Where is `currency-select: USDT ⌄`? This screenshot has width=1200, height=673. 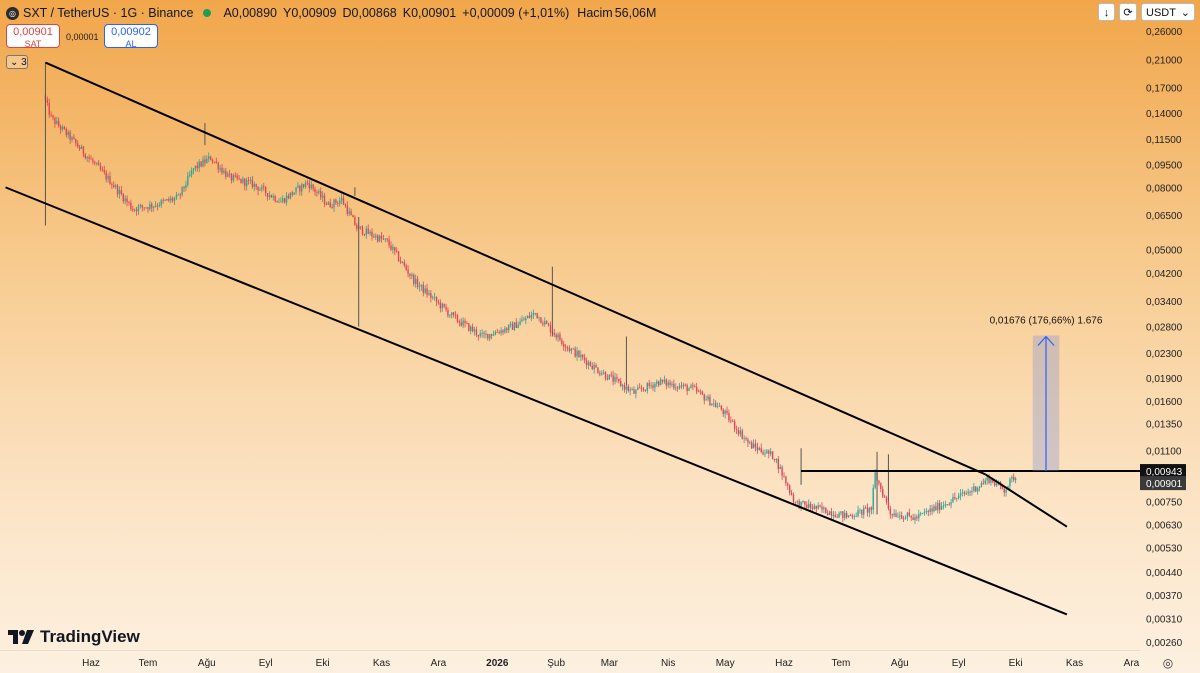
currency-select: USDT ⌄ is located at coordinates (1168, 12).